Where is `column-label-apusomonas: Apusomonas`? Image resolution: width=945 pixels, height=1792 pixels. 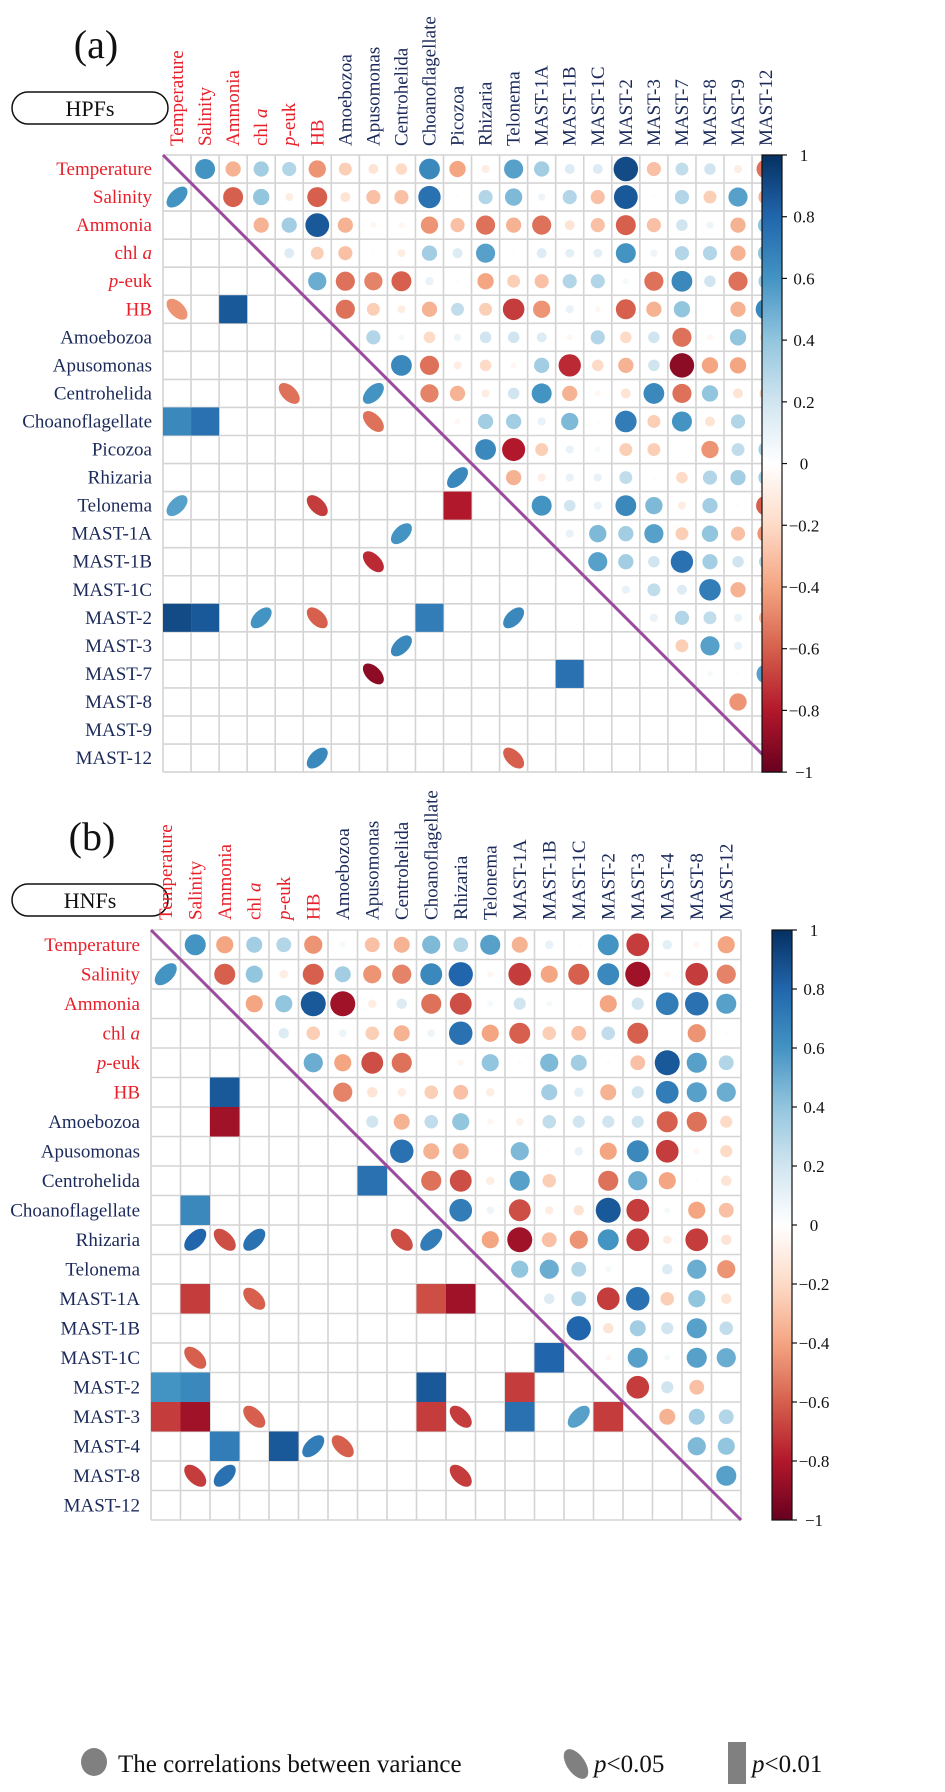 column-label-apusomonas: Apusomonas is located at coordinates (373, 96).